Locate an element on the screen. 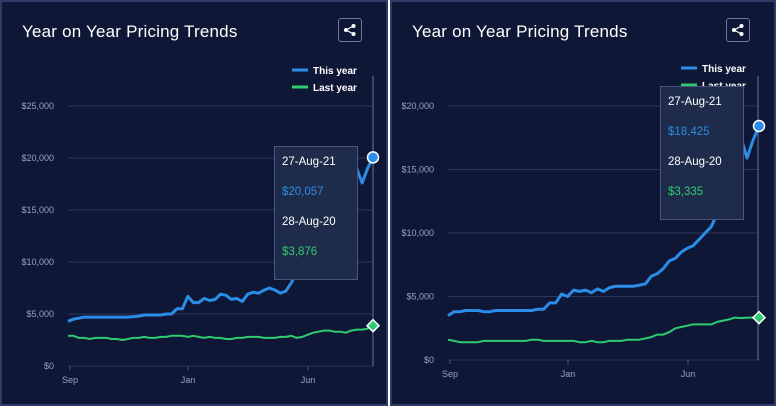  hover-tooltip: 27-Aug-21 $18,425 28-Aug-20 $3,335 is located at coordinates (702, 153).